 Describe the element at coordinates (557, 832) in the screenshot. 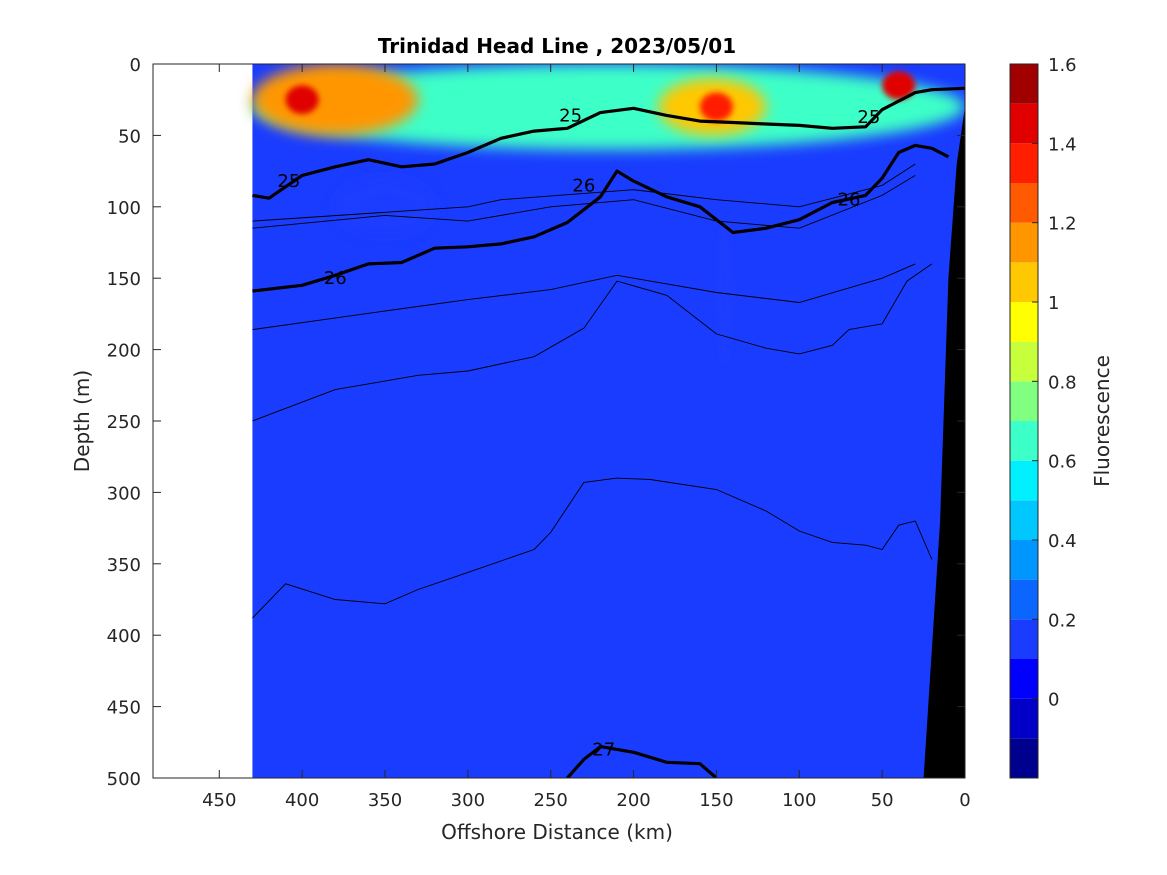

I see `x-axis-label: Offshore Distance (km)` at that location.